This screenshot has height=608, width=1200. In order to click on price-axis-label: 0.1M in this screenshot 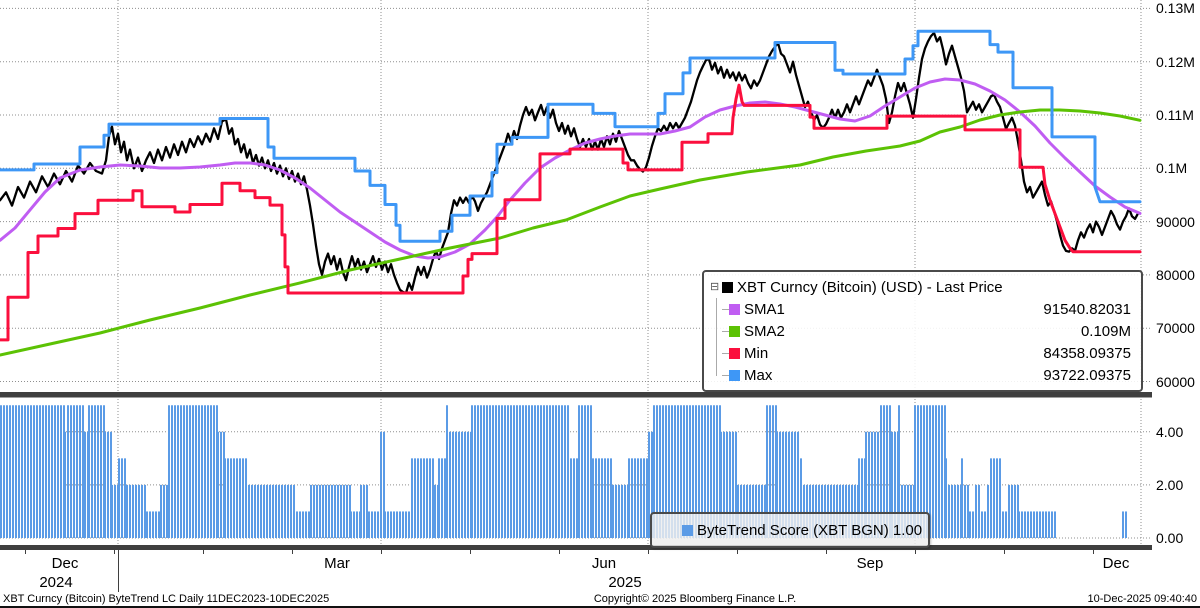, I will do `click(1172, 168)`.